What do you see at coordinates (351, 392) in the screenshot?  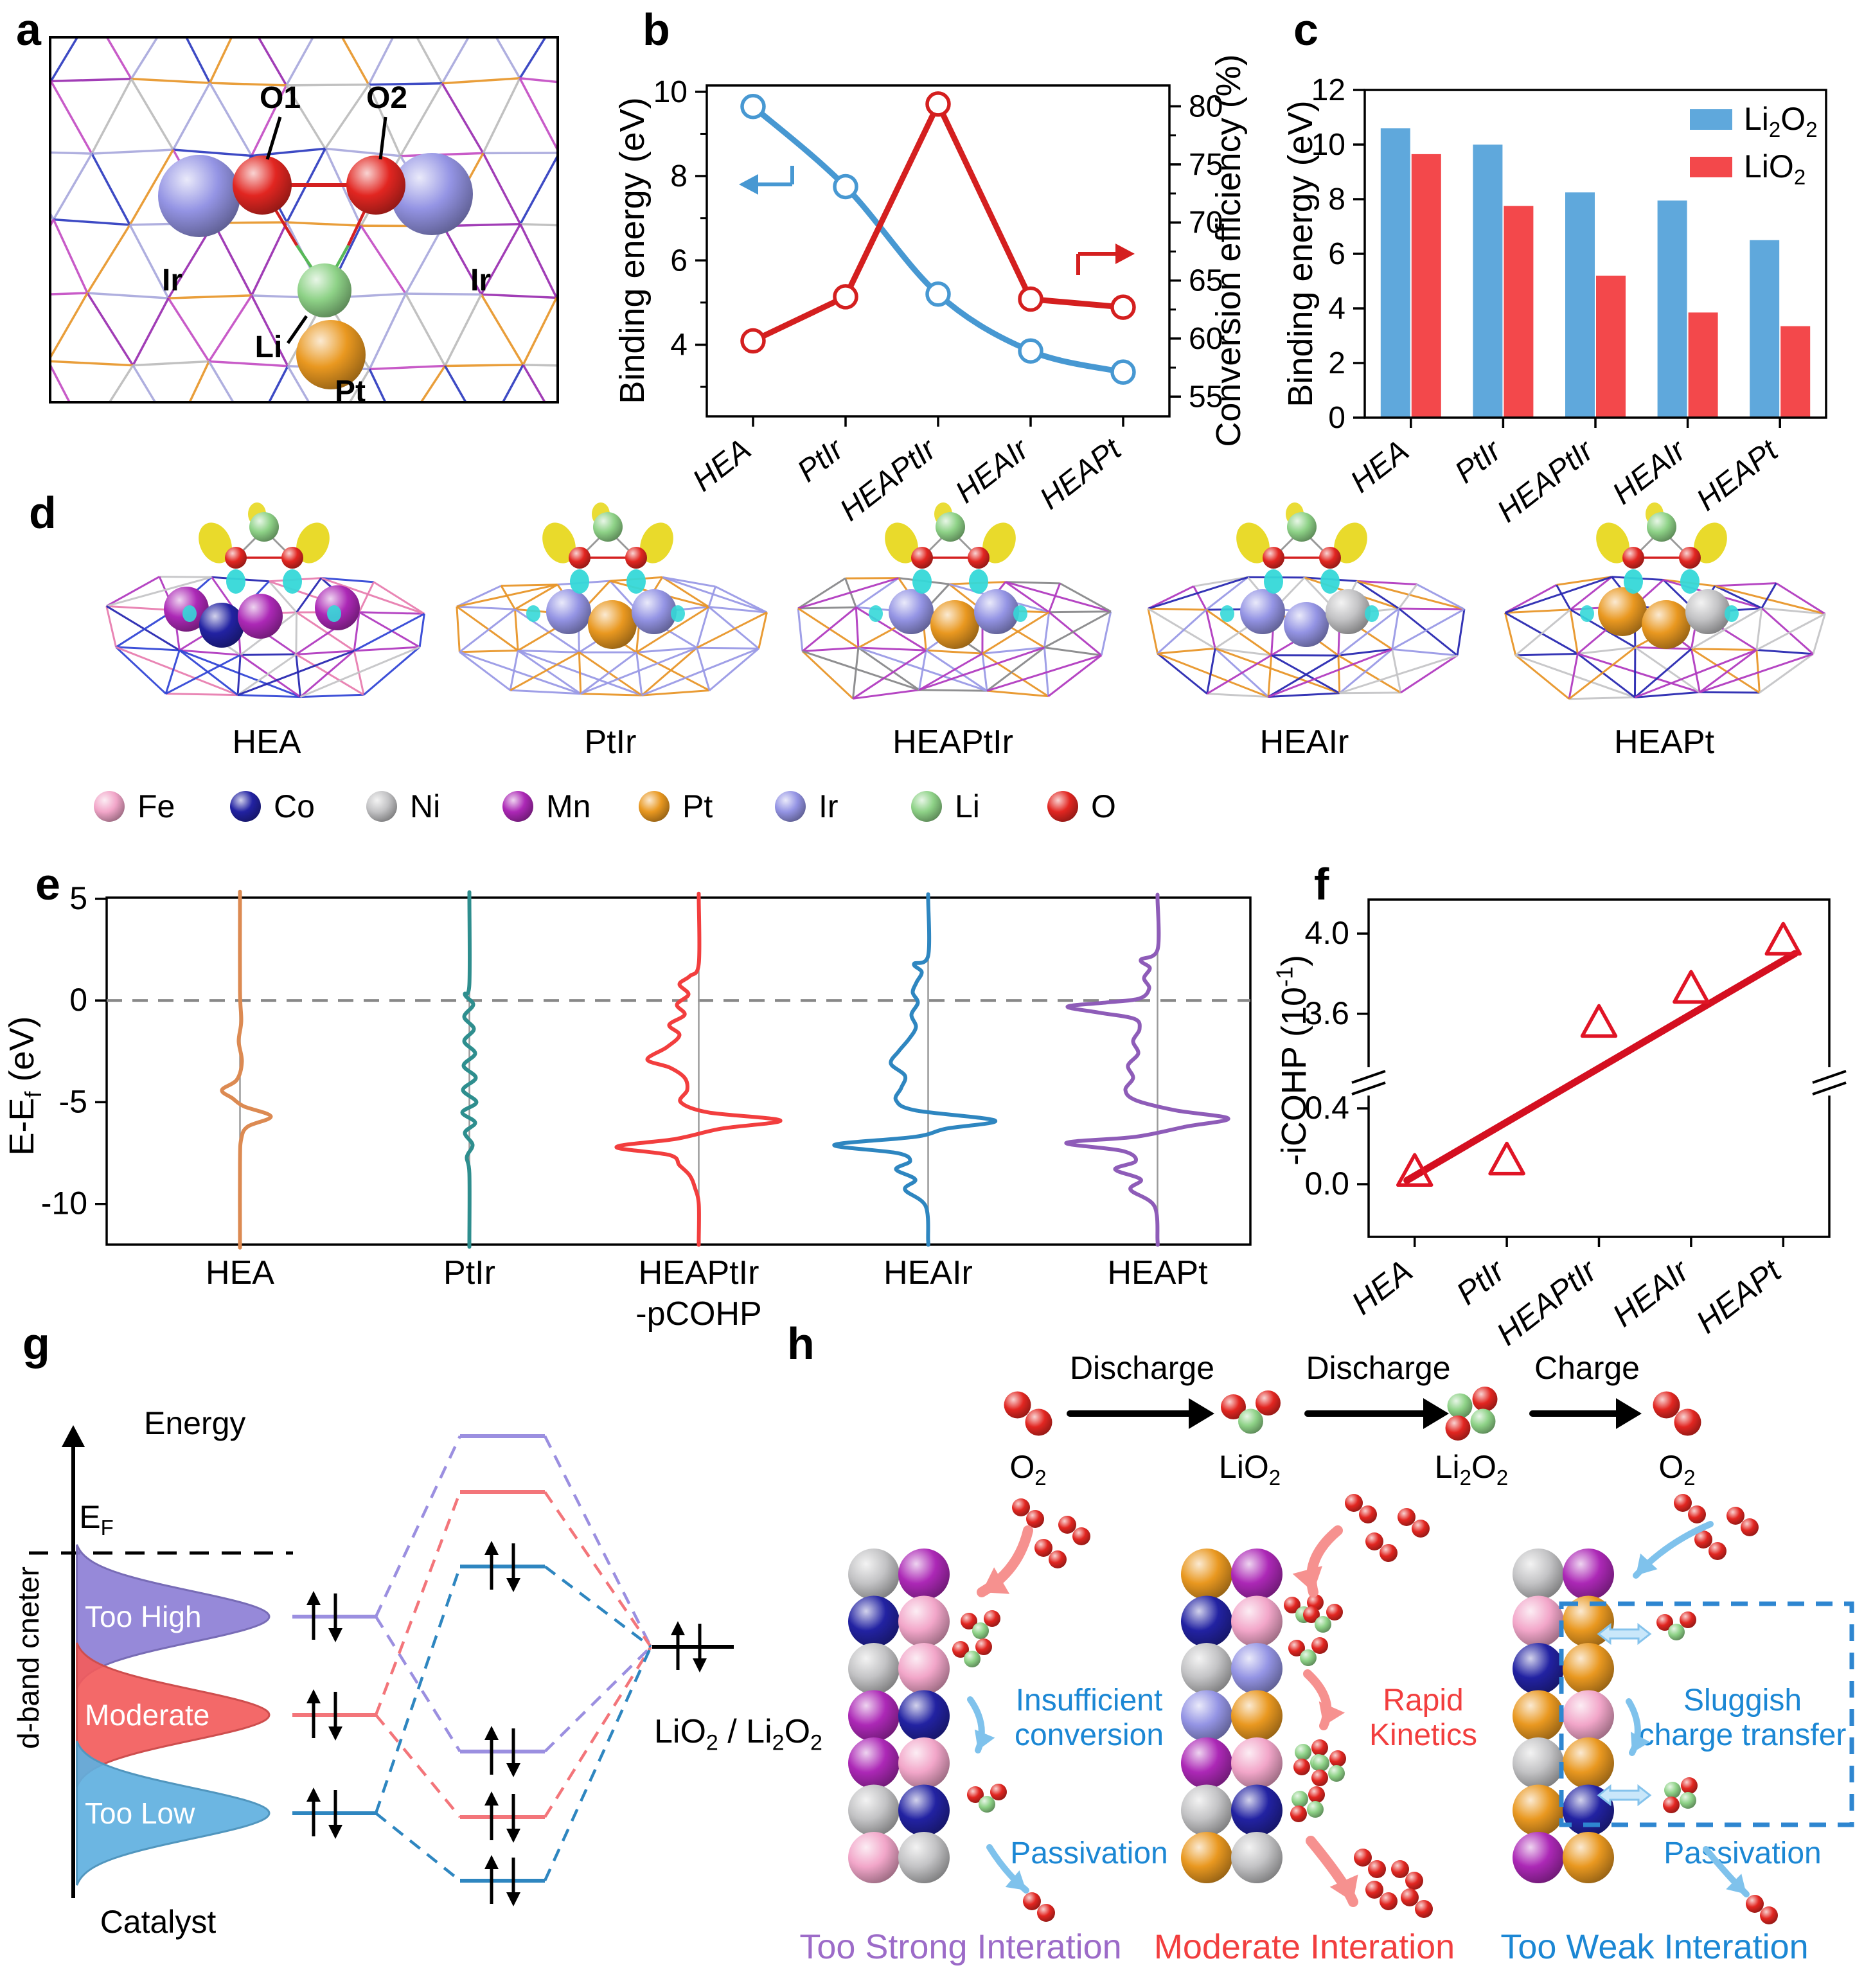 I see `panel-a-label-pt: Pt` at bounding box center [351, 392].